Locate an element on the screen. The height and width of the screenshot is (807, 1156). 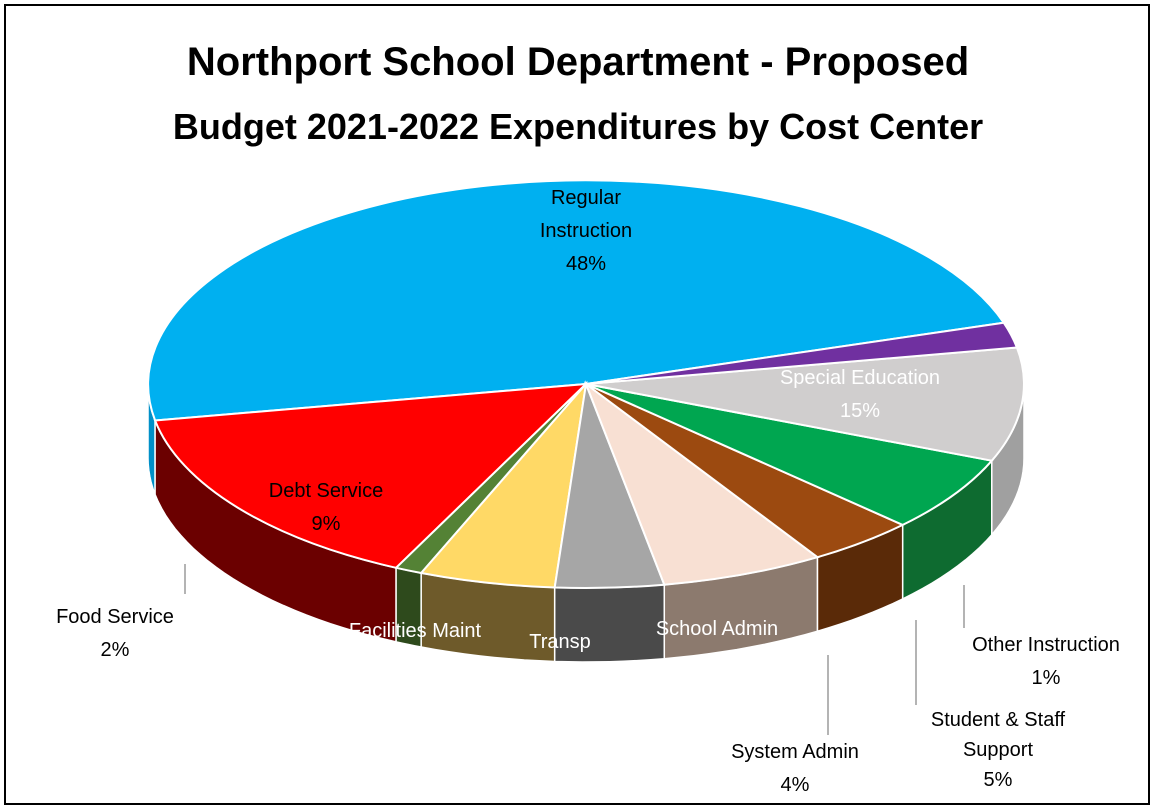
slice-label-transp: Transp 4% is located at coordinates (560, 658).